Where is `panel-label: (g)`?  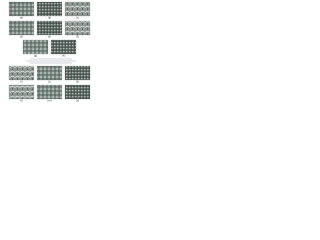
panel-label: (g) is located at coordinates (35, 56).